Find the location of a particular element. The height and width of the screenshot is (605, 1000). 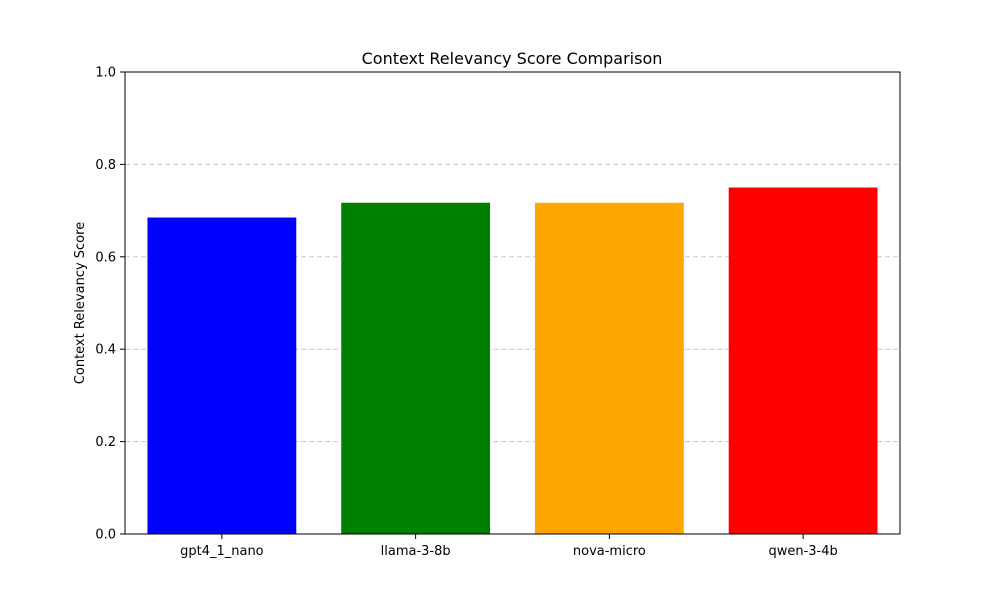

x-tick-label: nova-micro is located at coordinates (609, 551).